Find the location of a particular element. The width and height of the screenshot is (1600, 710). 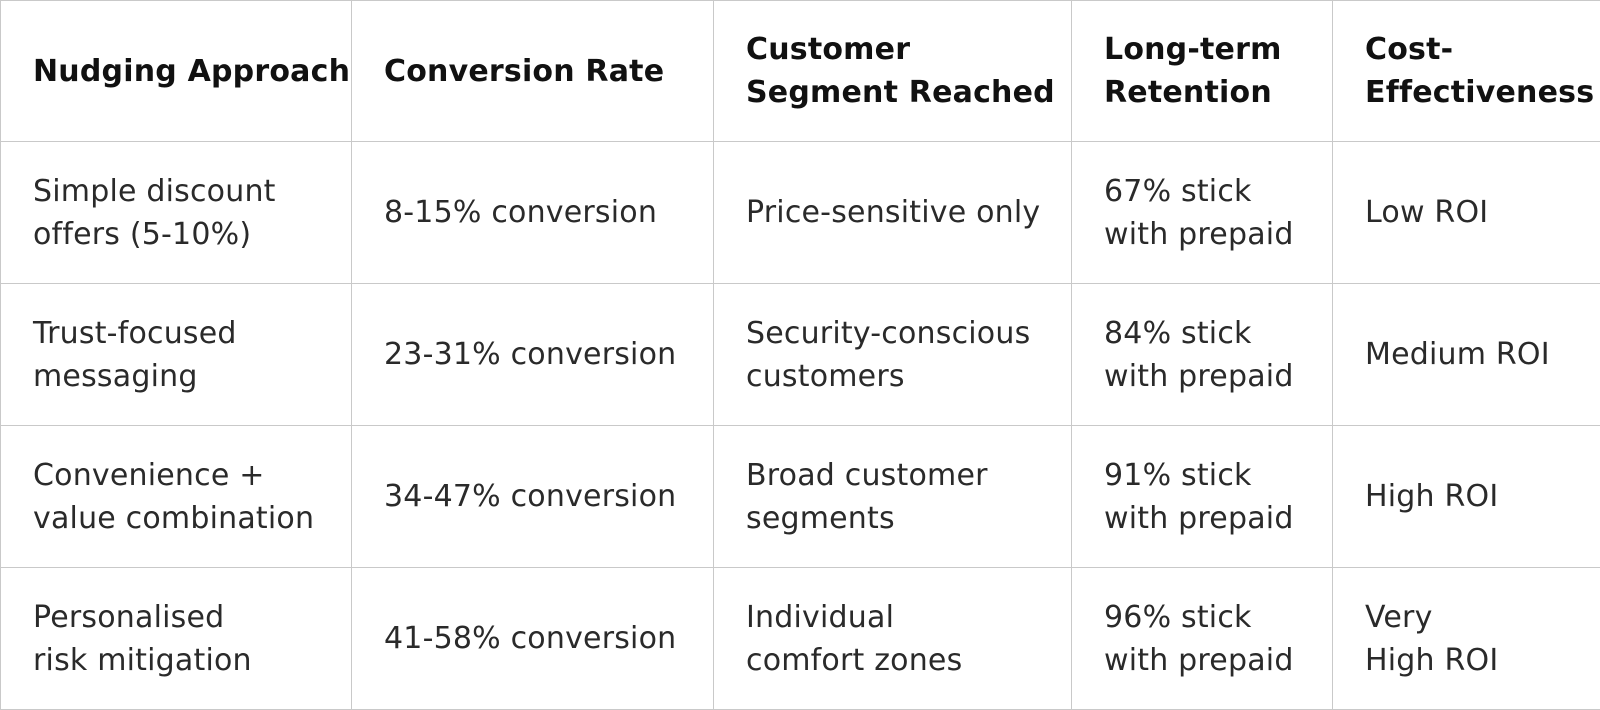

cell-retention: 84% stick with prepaid is located at coordinates (1202, 355).